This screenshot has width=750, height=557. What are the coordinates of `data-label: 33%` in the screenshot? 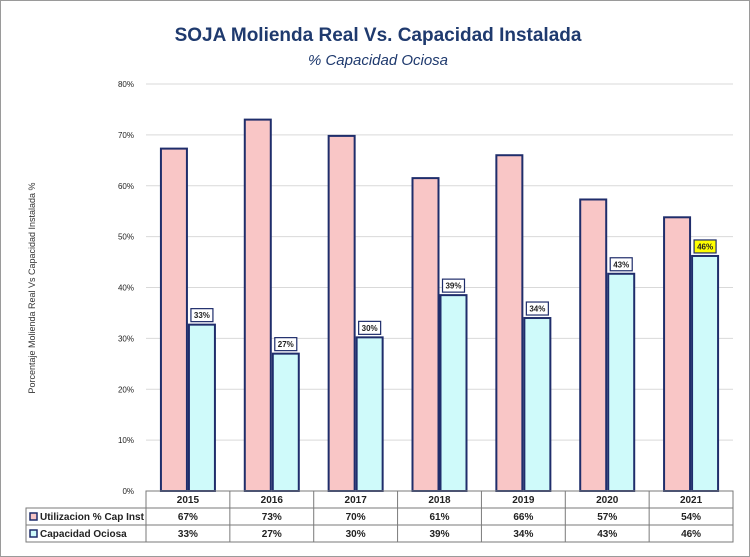 It's located at (202, 315).